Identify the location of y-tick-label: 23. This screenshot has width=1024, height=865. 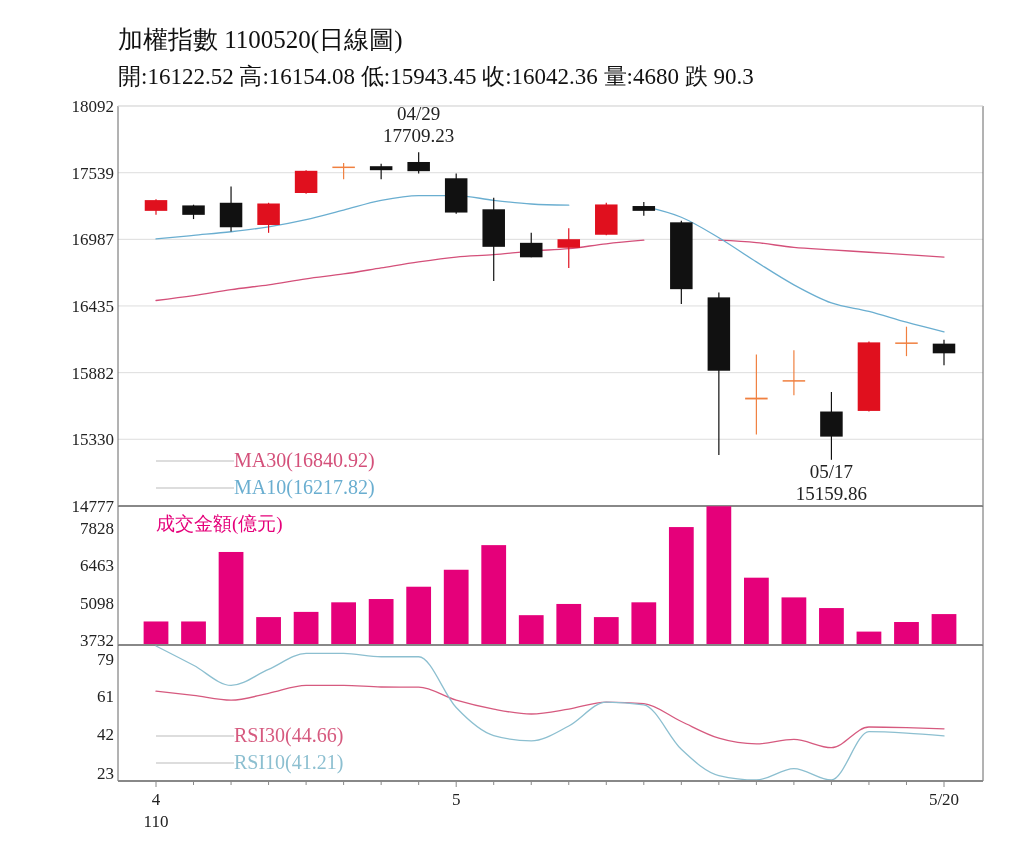
(105, 773).